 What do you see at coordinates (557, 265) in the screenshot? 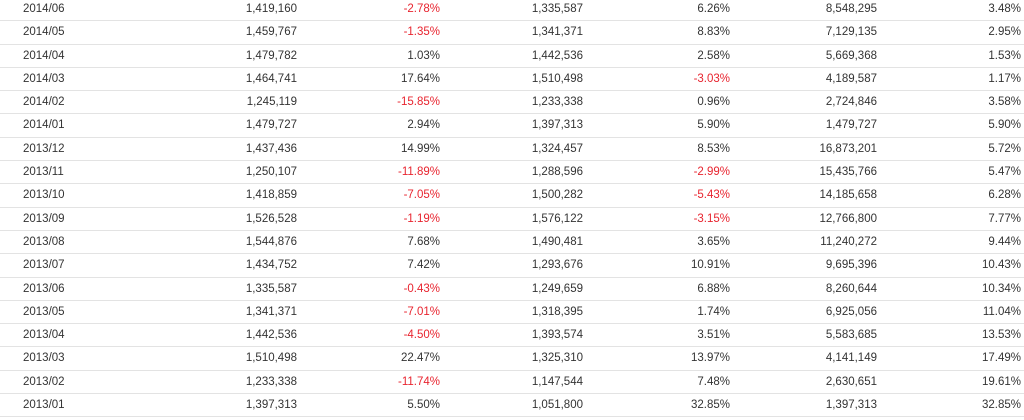
I see `value-cell: 1,293,676` at bounding box center [557, 265].